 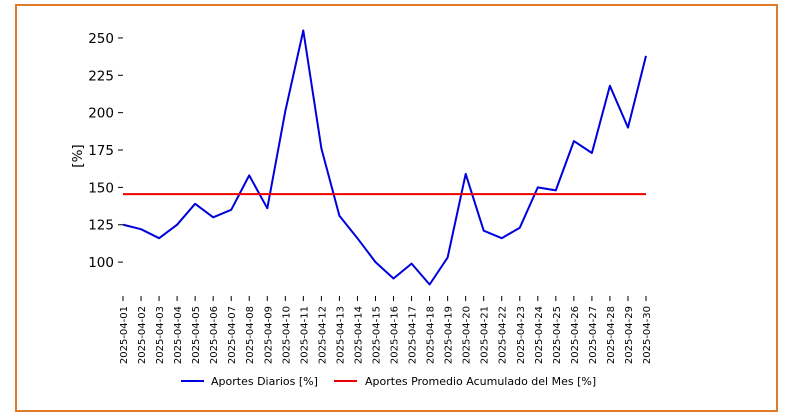 What do you see at coordinates (629, 335) in the screenshot?
I see `x-tick-label: 2025-04-29` at bounding box center [629, 335].